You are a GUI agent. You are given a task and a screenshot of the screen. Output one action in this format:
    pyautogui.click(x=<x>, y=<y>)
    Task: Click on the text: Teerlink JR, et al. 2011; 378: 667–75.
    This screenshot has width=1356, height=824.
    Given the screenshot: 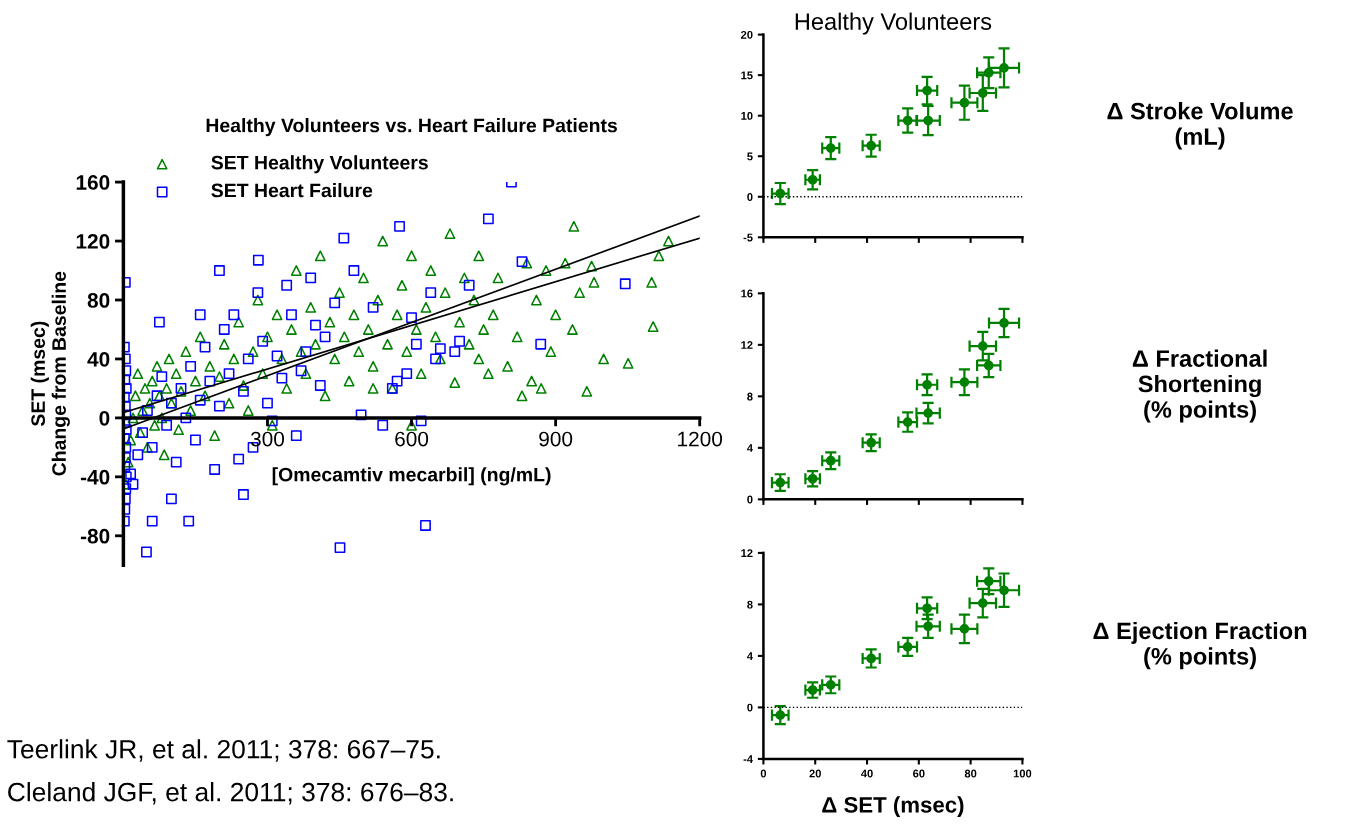 What is the action you would take?
    pyautogui.click(x=223, y=750)
    